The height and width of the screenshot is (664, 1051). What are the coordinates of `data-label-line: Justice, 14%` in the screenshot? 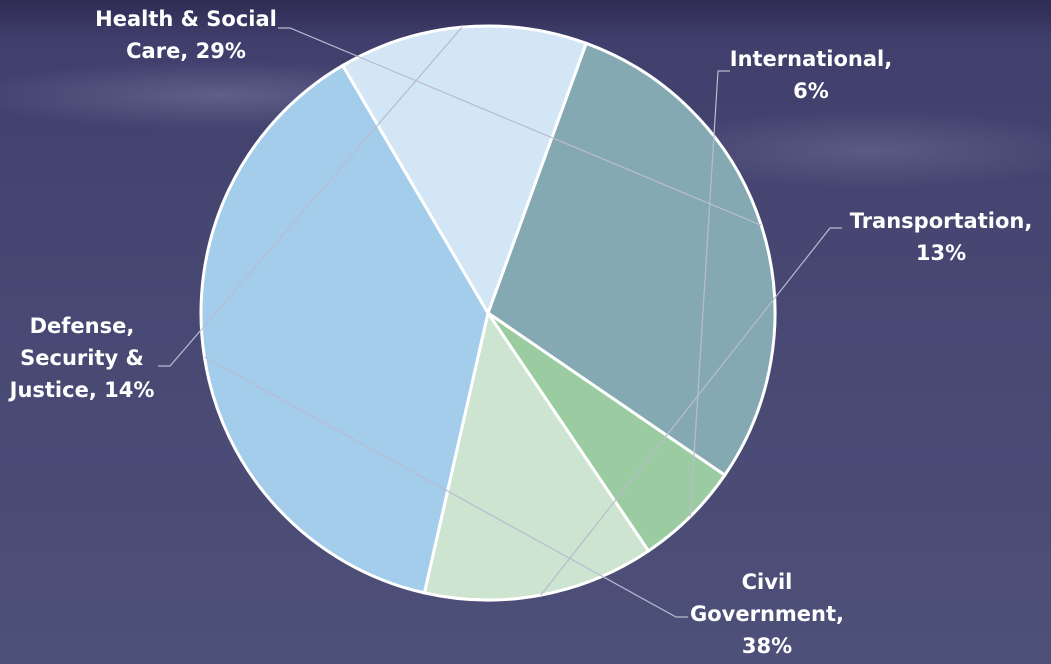 It's located at (81, 390).